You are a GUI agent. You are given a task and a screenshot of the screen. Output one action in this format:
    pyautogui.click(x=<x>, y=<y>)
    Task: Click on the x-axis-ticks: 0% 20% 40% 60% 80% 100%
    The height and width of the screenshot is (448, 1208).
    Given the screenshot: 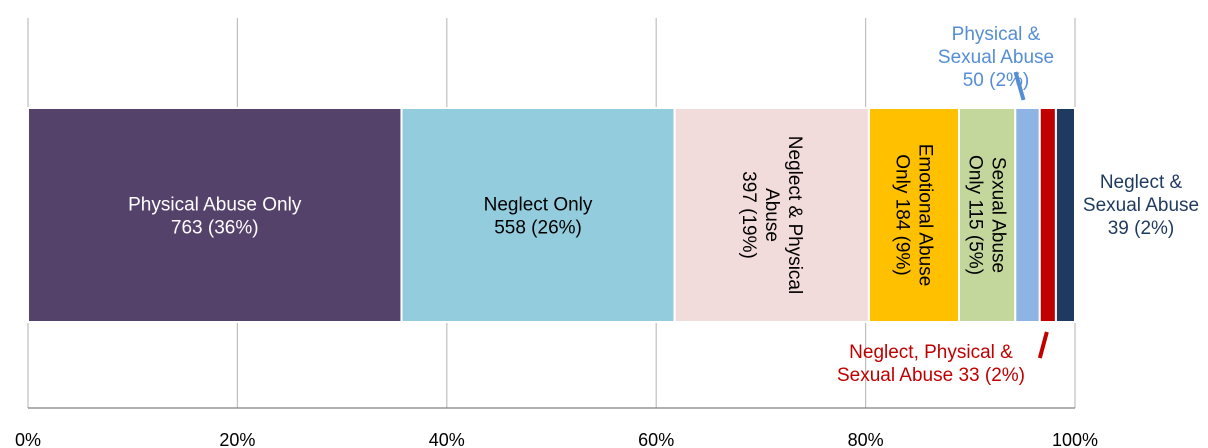 What is the action you would take?
    pyautogui.click(x=556, y=439)
    